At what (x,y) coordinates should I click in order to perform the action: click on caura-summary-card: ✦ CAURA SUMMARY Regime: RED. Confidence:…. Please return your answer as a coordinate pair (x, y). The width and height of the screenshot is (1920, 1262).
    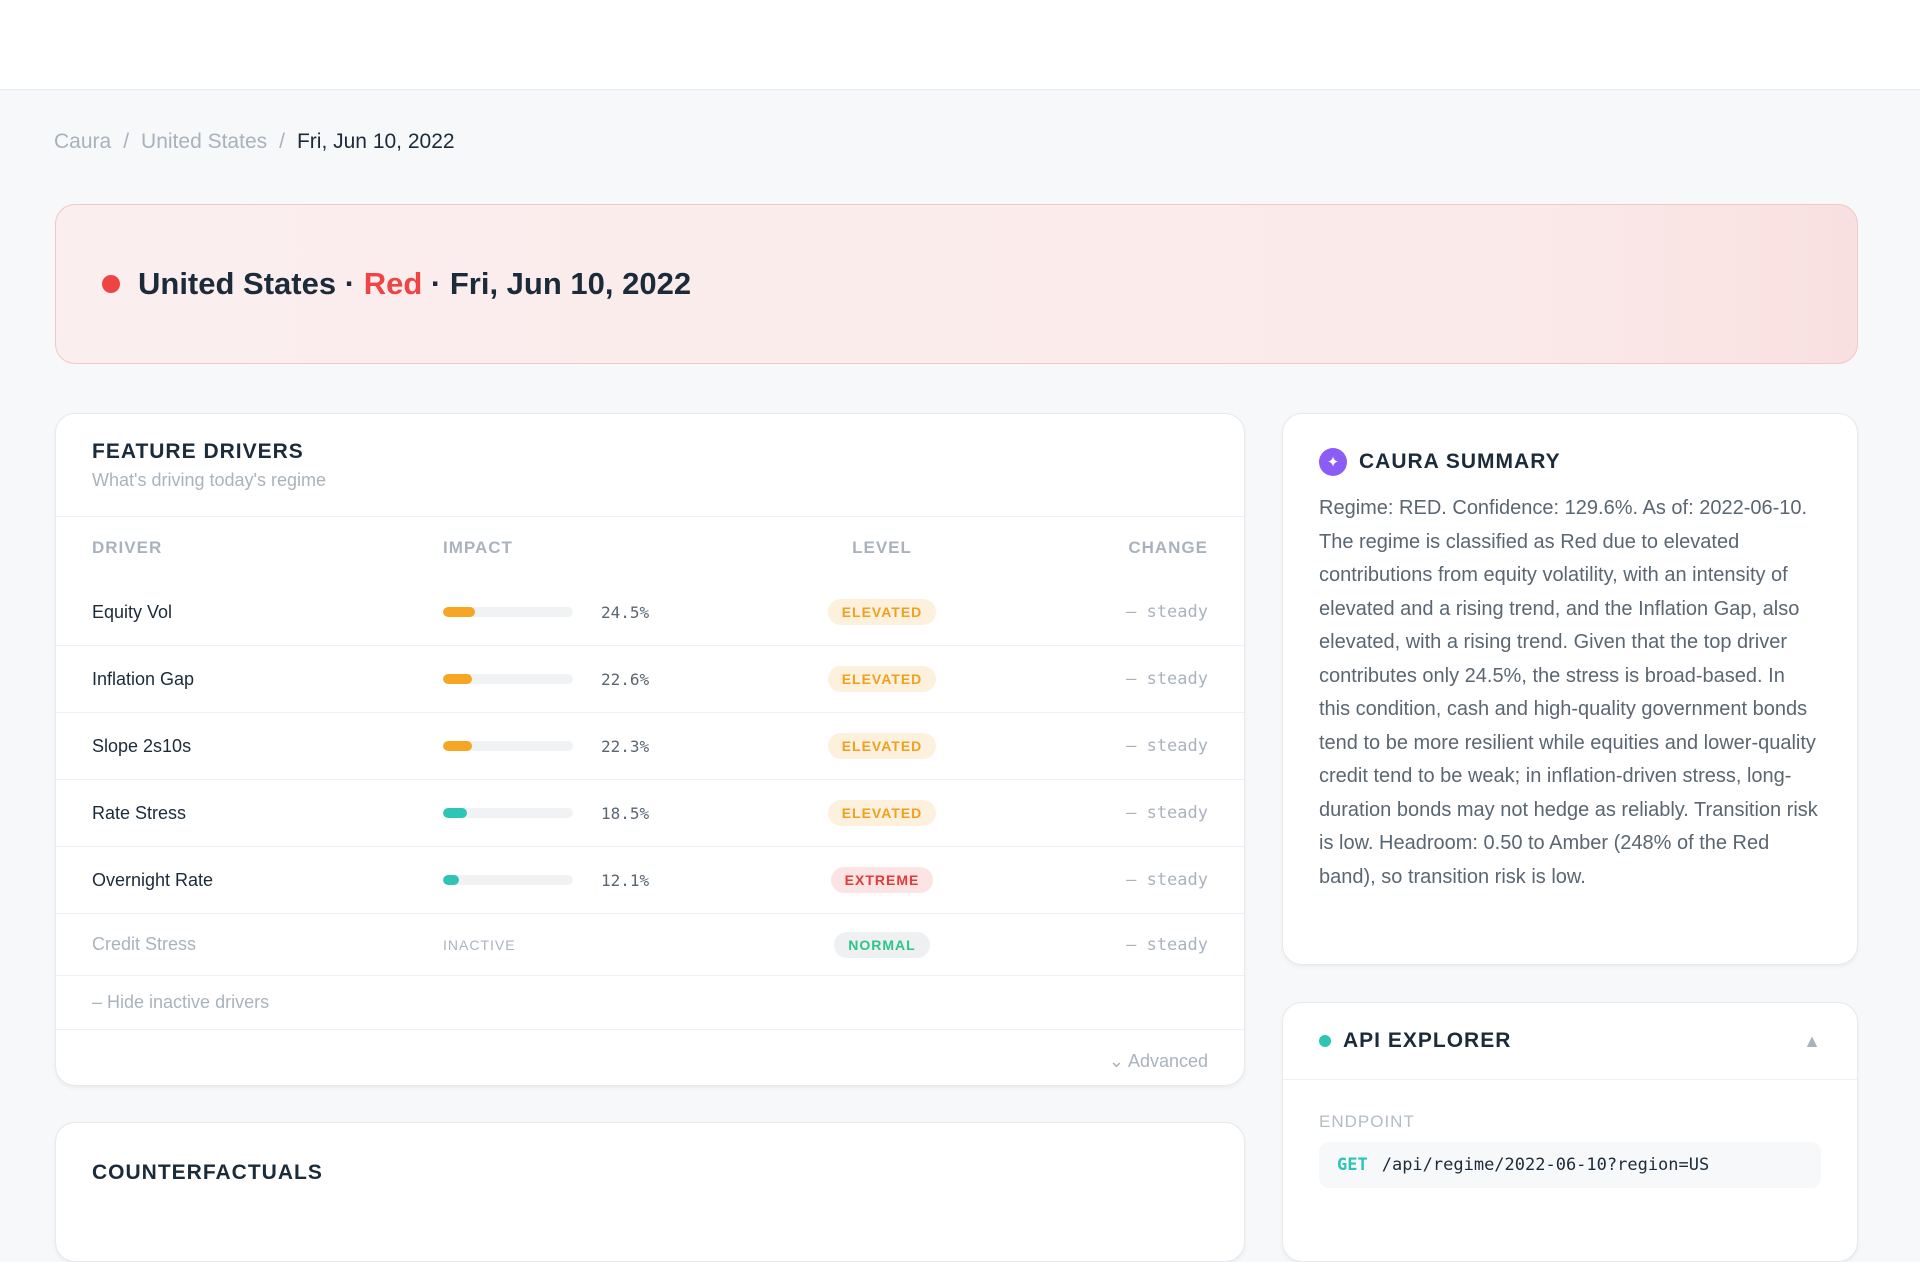
    Looking at the image, I should click on (1570, 689).